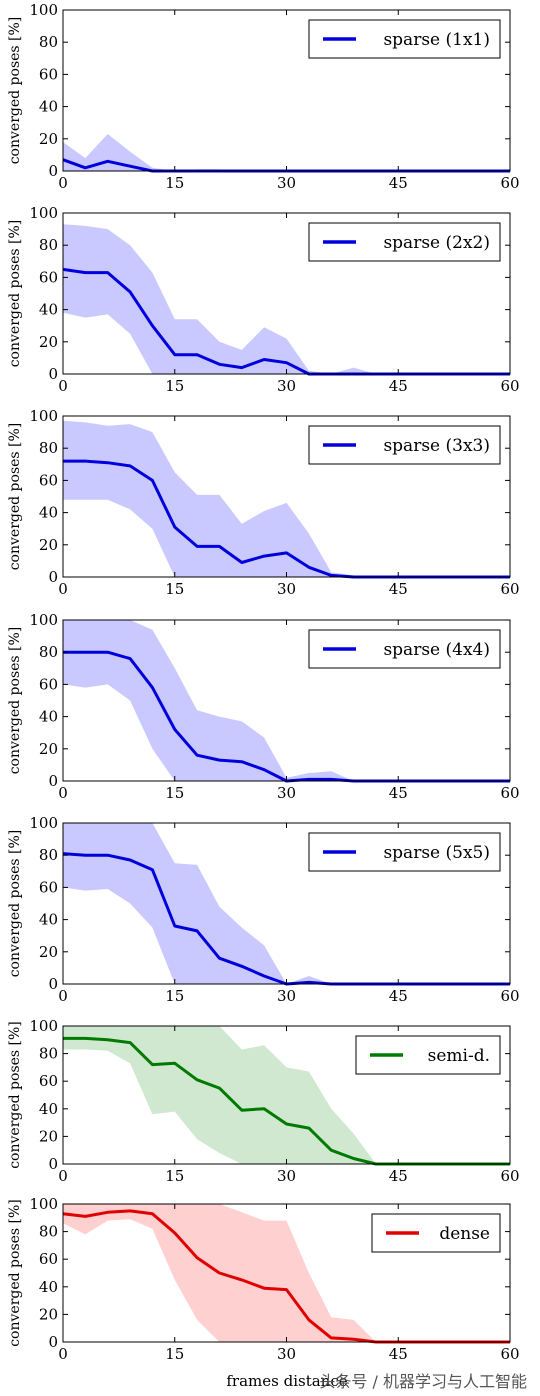  I want to click on legend: sparse (1x1), so click(404, 39).